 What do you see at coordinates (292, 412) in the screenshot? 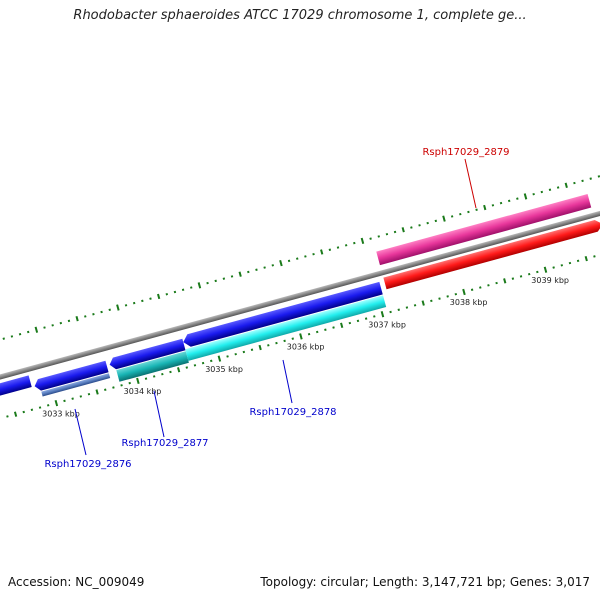
I see `gene-label-2878: Rsph17029_2878` at bounding box center [292, 412].